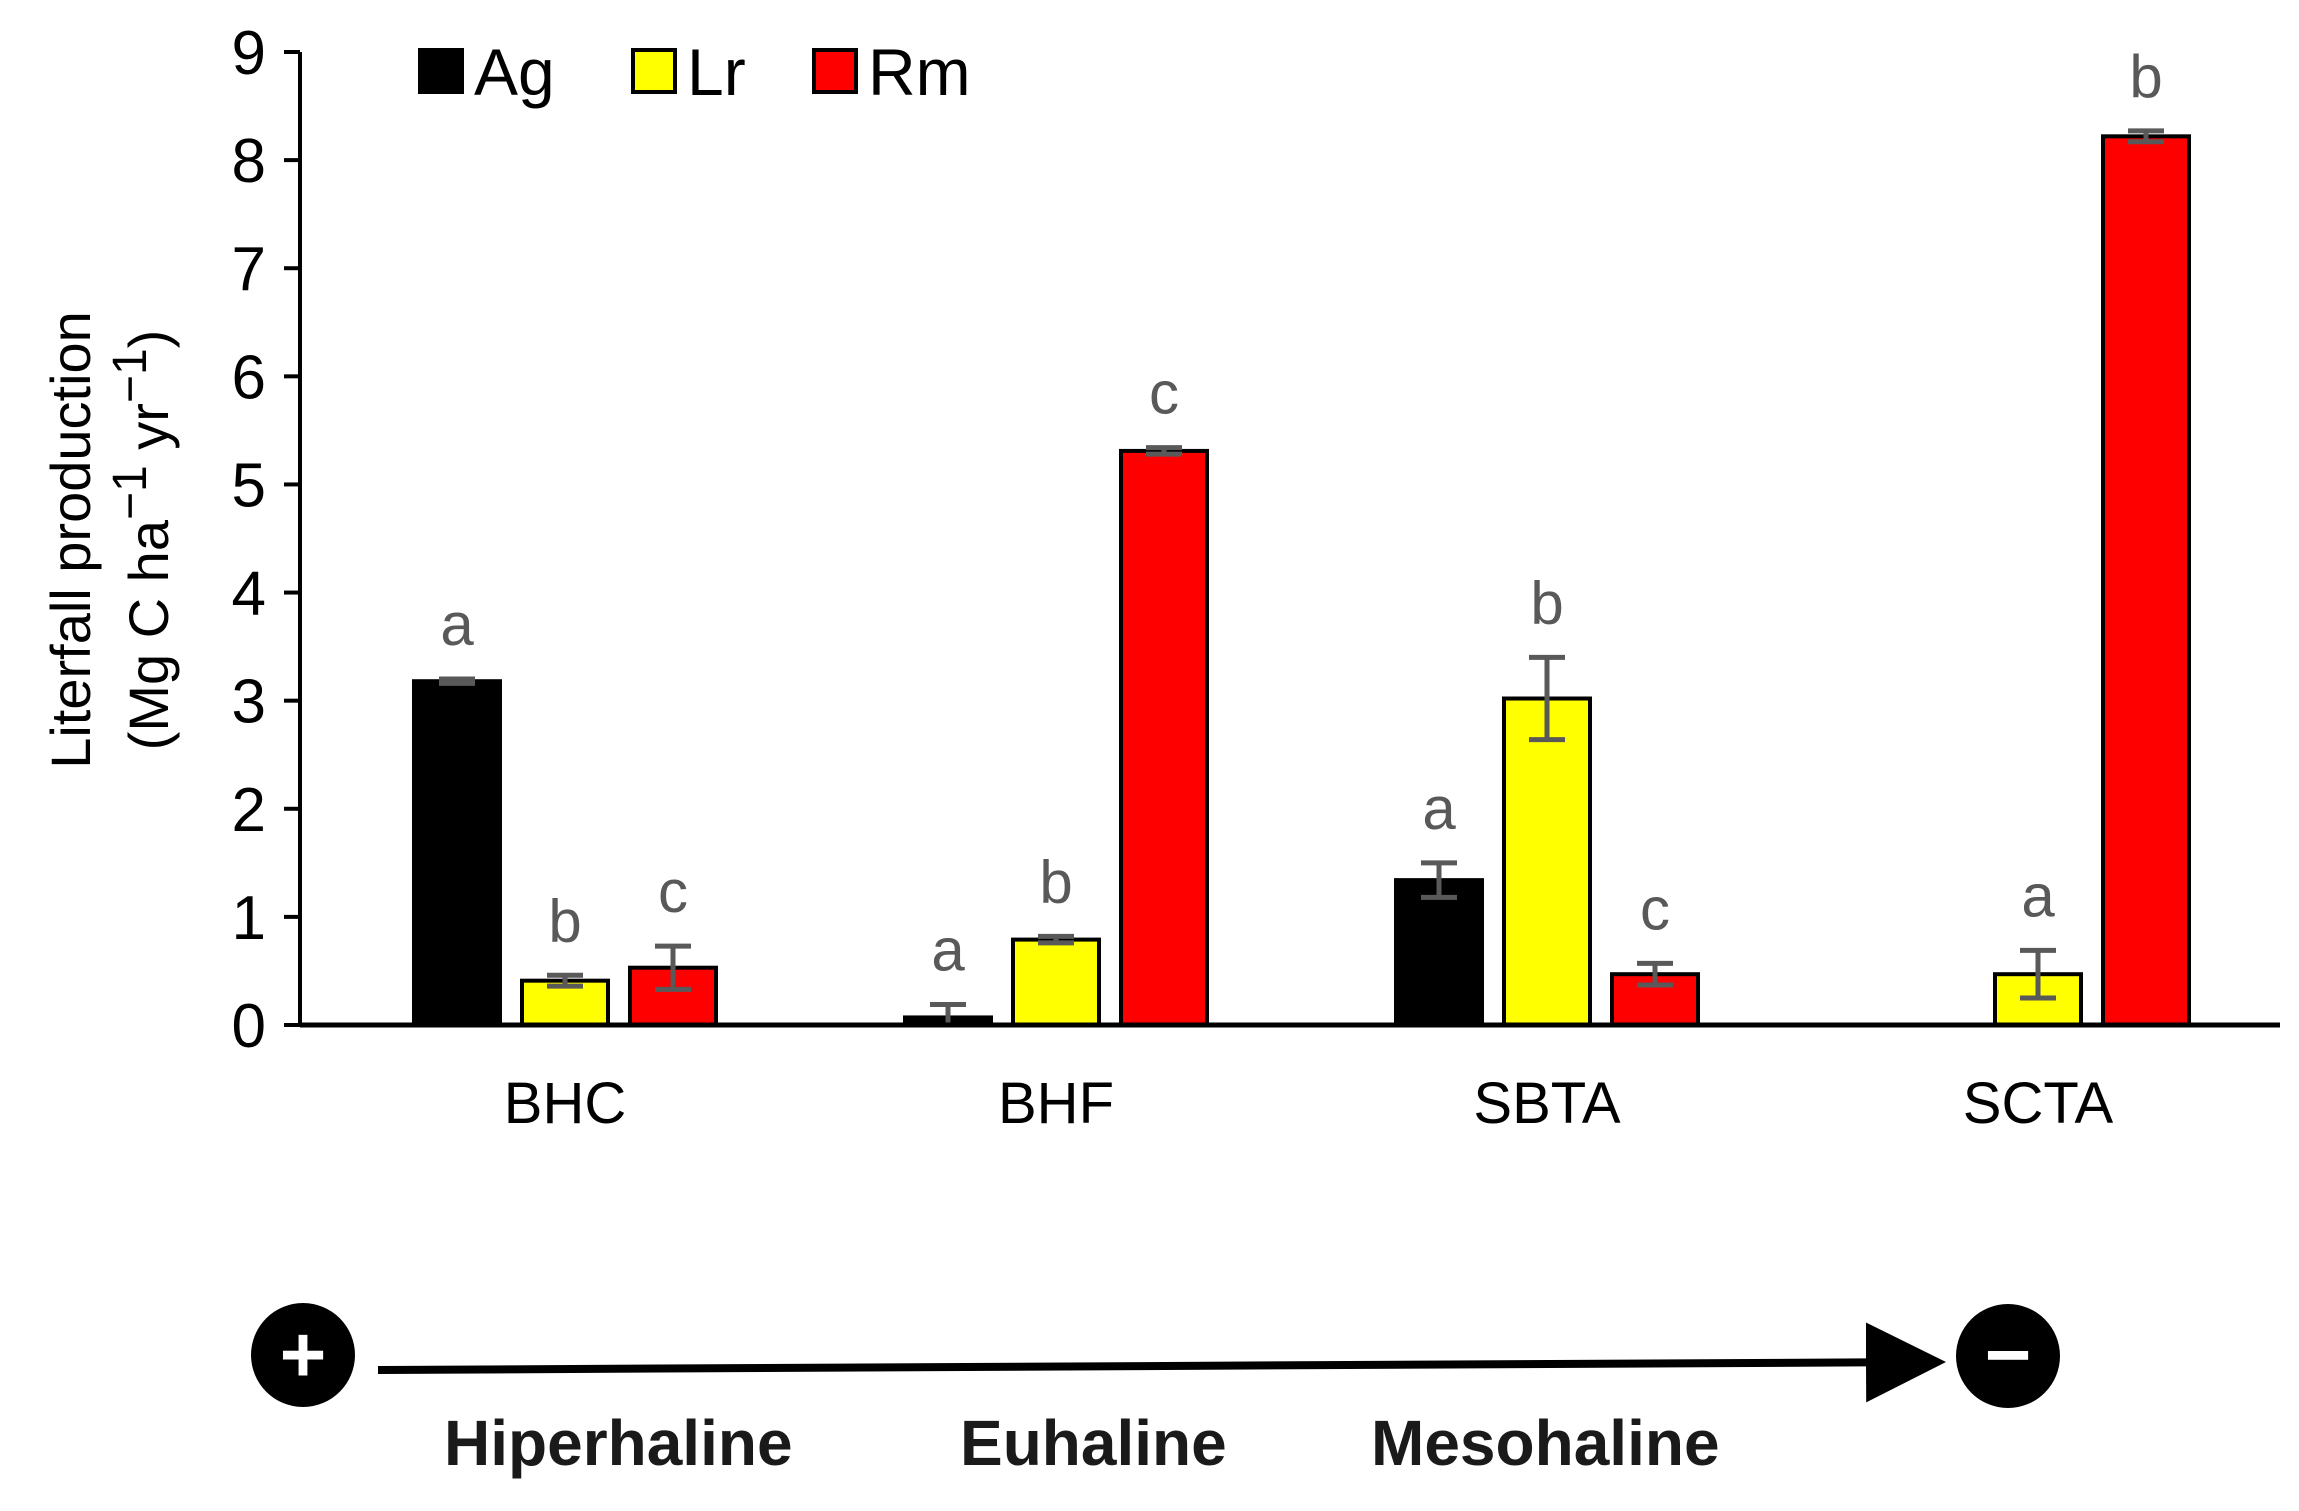  What do you see at coordinates (1164, 737) in the screenshot?
I see `bar-rm-bhf` at bounding box center [1164, 737].